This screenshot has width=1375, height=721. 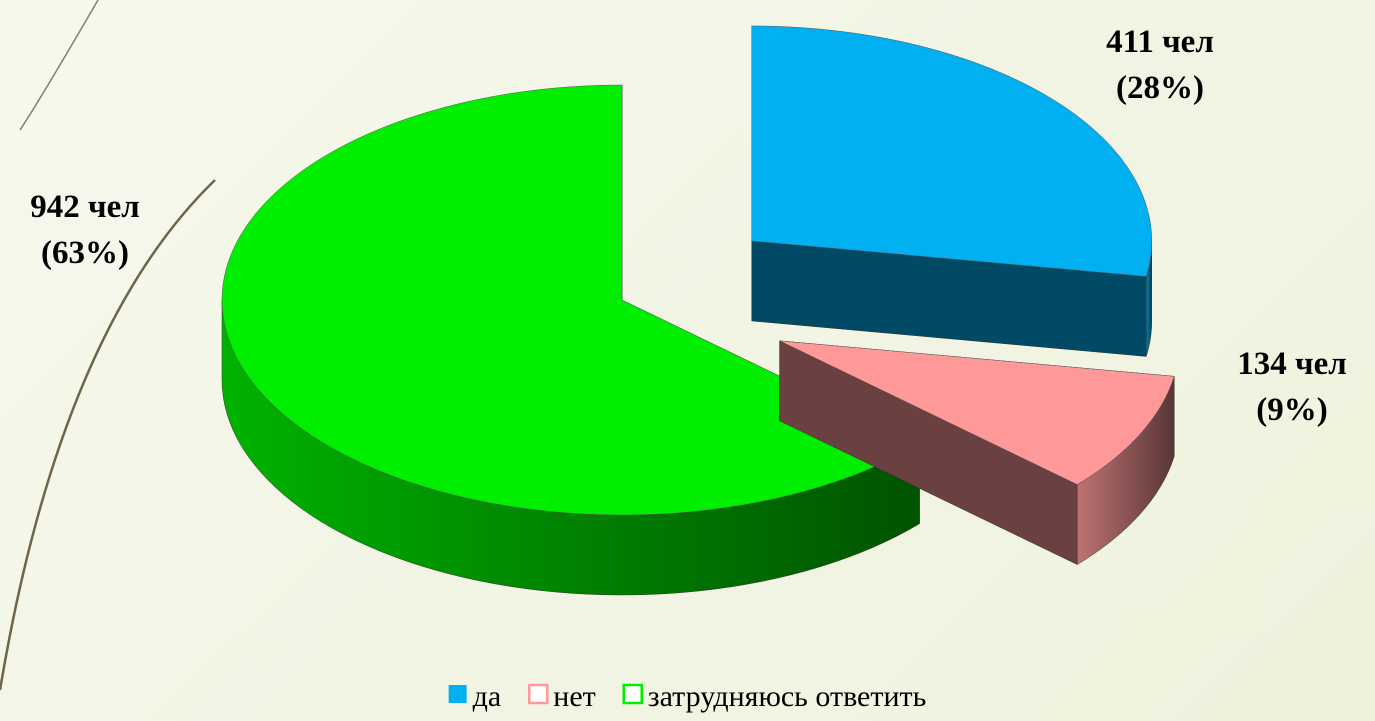 I want to click on legend-item: да, so click(x=475, y=696).